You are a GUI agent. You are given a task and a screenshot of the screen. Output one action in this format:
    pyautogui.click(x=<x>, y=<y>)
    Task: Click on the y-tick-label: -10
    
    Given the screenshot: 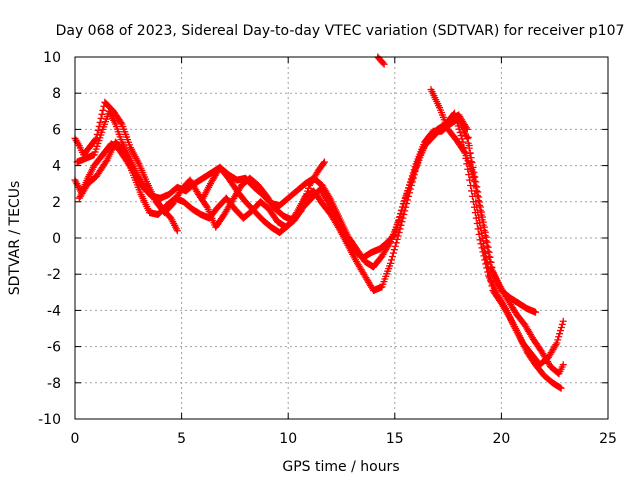 What is the action you would take?
    pyautogui.click(x=49, y=420)
    